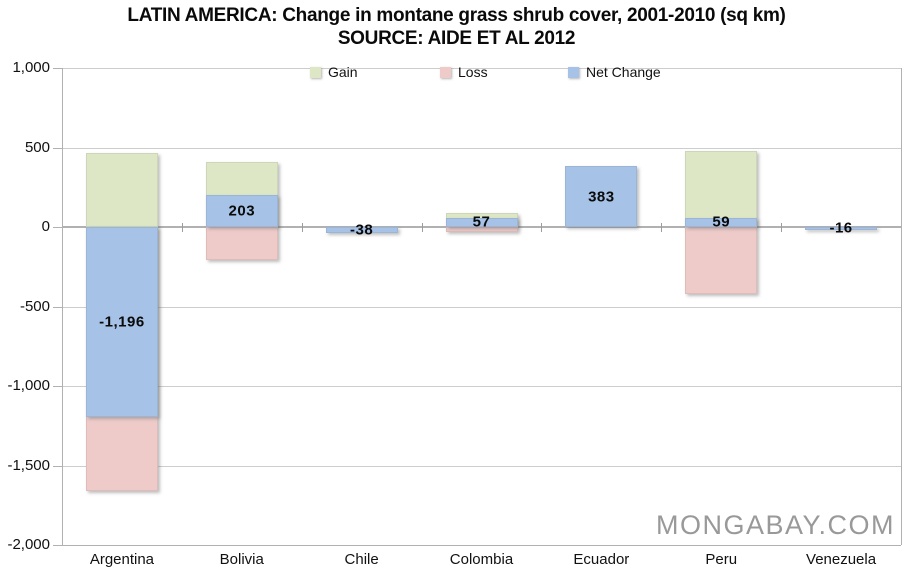 The image size is (913, 577). I want to click on legend-item-gain: Gain, so click(334, 72).